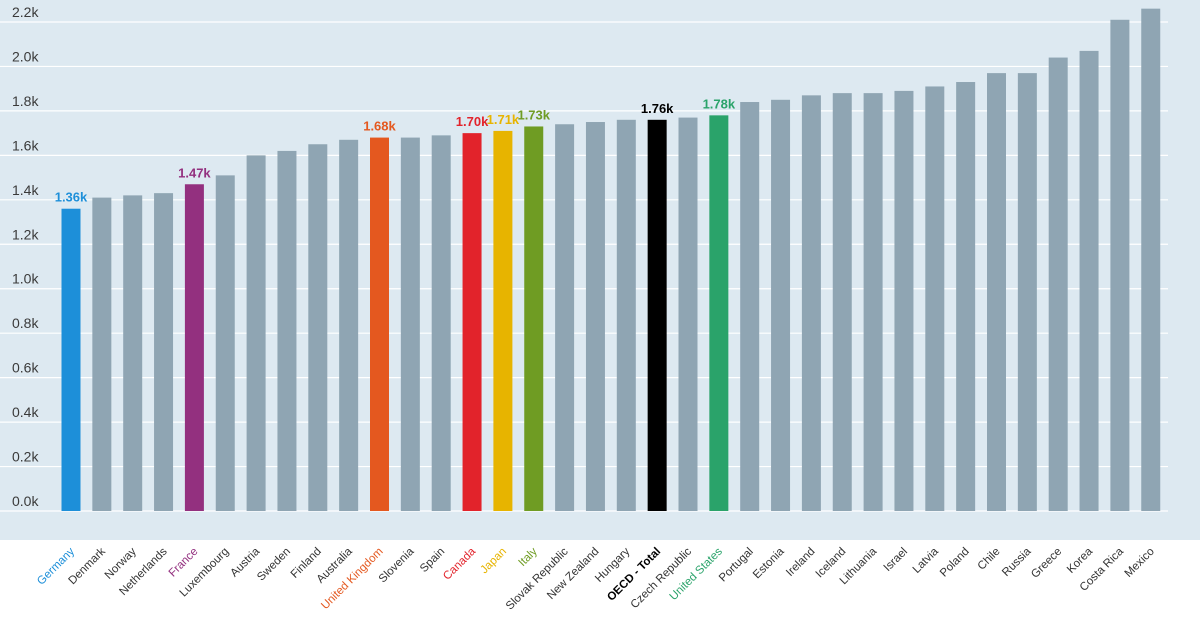 This screenshot has width=1200, height=619. What do you see at coordinates (657, 108) in the screenshot?
I see `data-label: 1.76k` at bounding box center [657, 108].